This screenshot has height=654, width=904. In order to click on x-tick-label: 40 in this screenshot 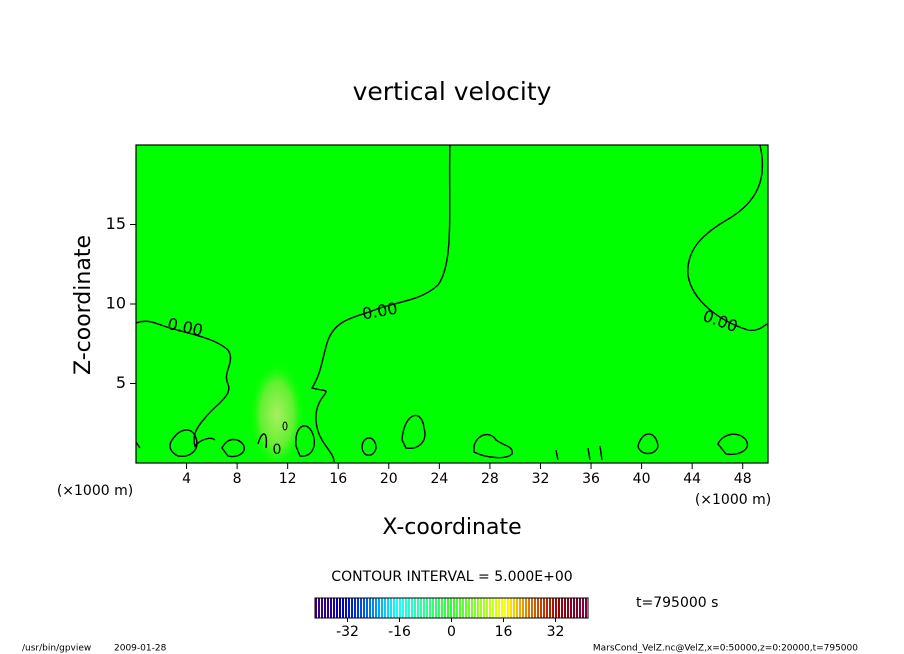, I will do `click(642, 479)`.